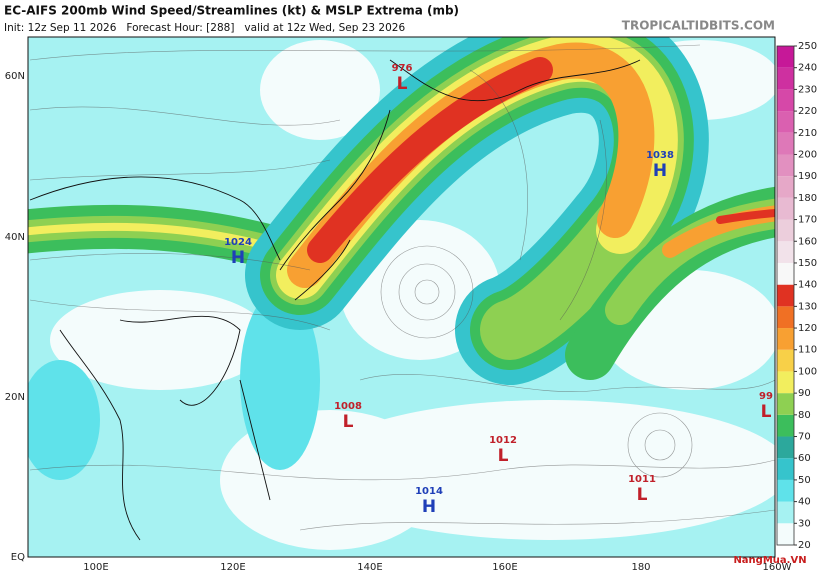 This screenshot has height=573, width=819. Describe the element at coordinates (769, 560) in the screenshot. I see `watermark: NangMua.VN` at that location.